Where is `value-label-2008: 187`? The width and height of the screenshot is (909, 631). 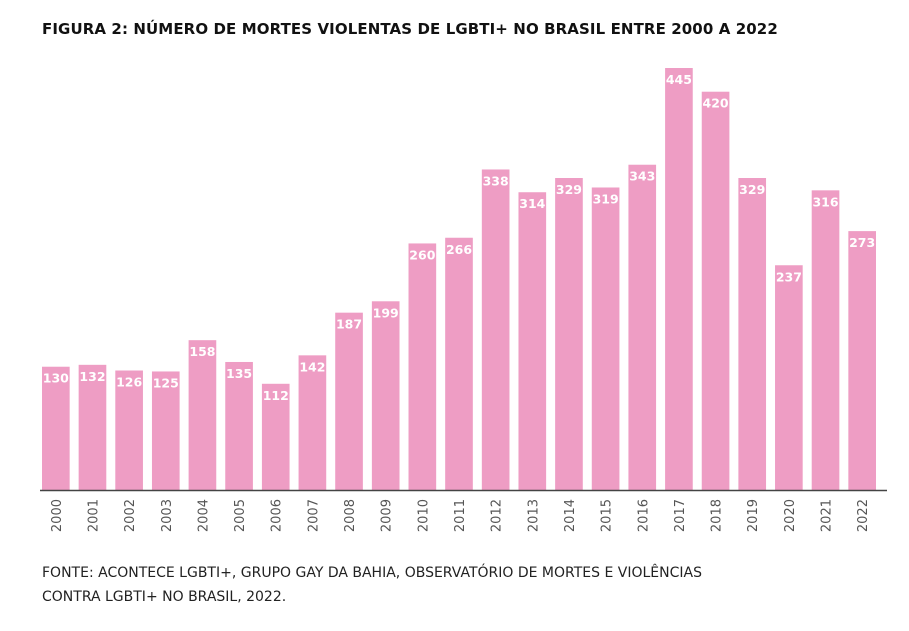 value-label-2008: 187 is located at coordinates (349, 324).